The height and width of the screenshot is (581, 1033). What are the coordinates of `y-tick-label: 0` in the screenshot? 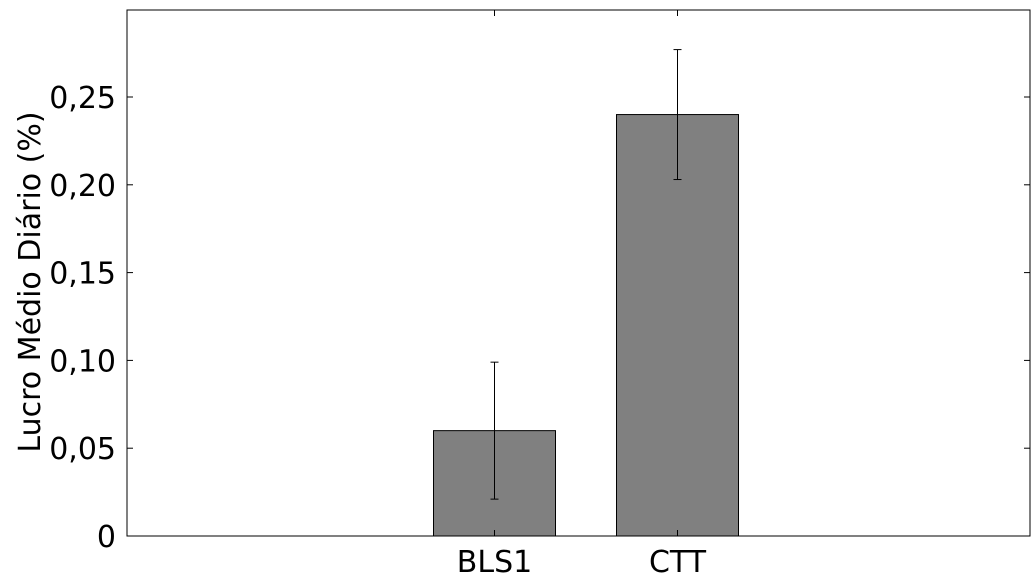 It's located at (106, 537).